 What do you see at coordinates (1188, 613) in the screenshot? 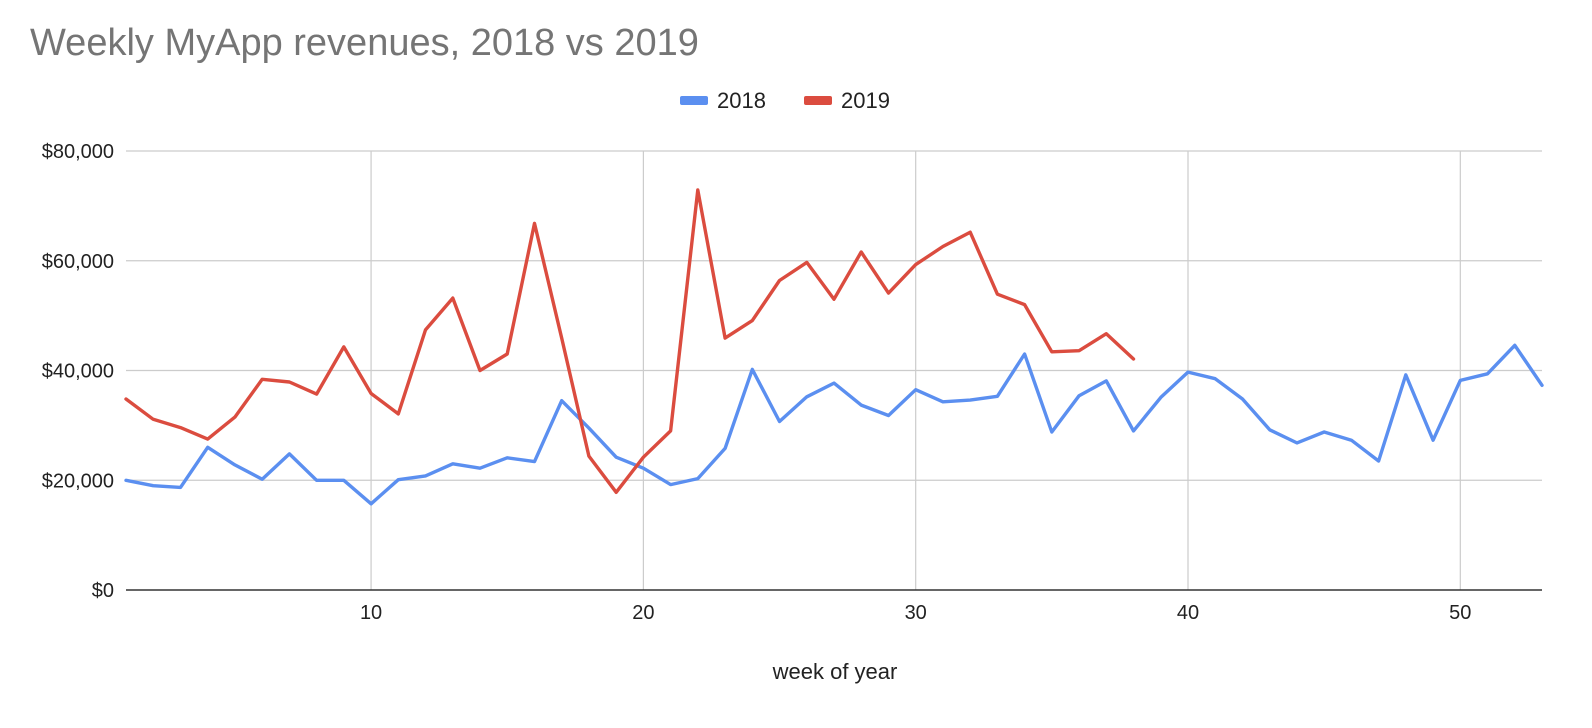
I see `x-tick-label: 40` at bounding box center [1188, 613].